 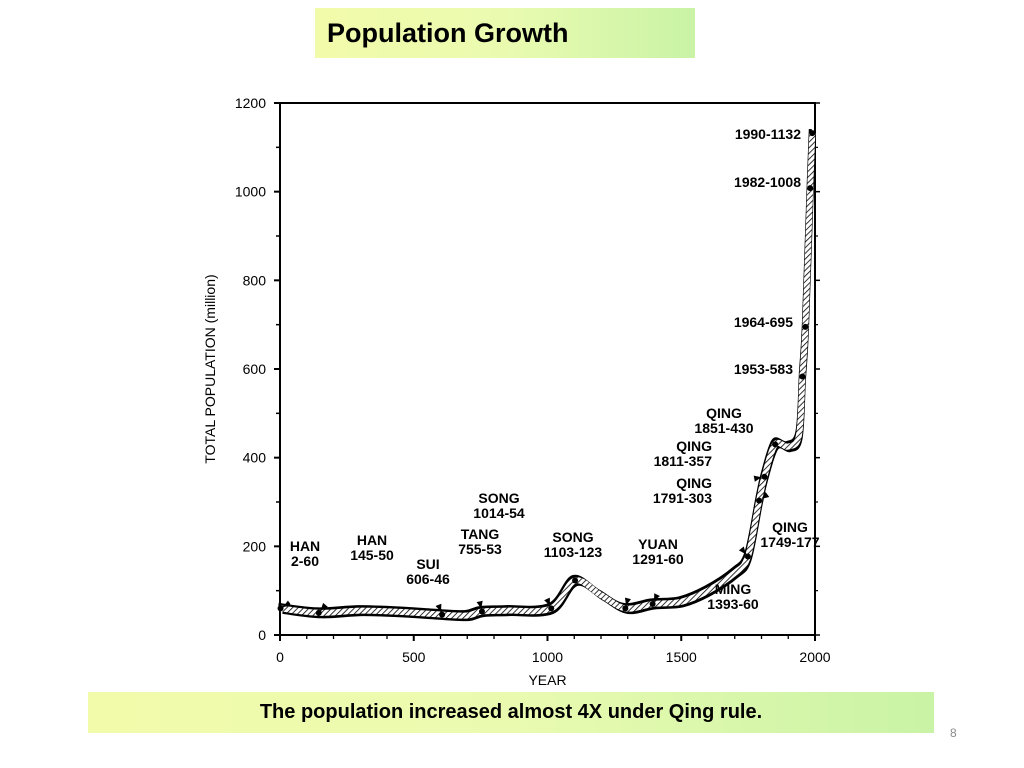 I want to click on y-axis-label: TOTAL POPULATION (million), so click(x=210, y=368).